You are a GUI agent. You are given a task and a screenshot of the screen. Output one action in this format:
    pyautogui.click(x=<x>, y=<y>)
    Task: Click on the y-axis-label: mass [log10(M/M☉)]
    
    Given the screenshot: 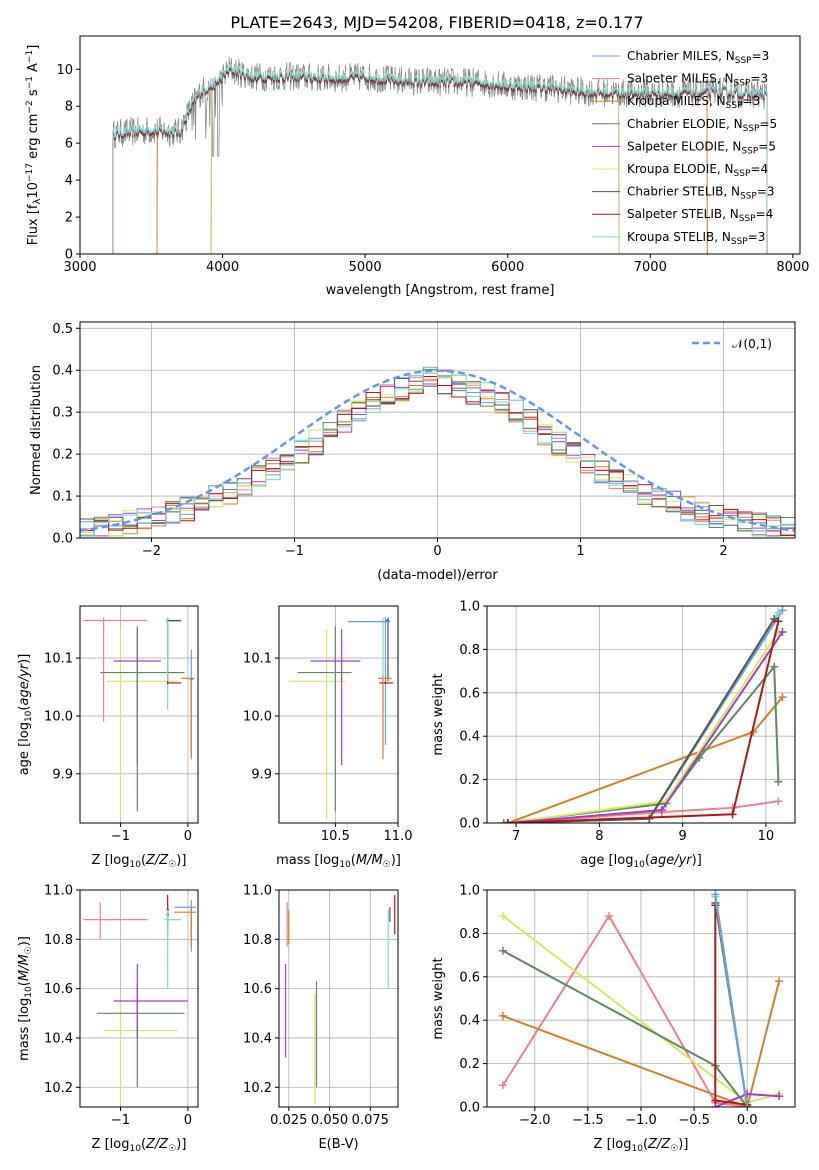 What is the action you would take?
    pyautogui.click(x=25, y=998)
    